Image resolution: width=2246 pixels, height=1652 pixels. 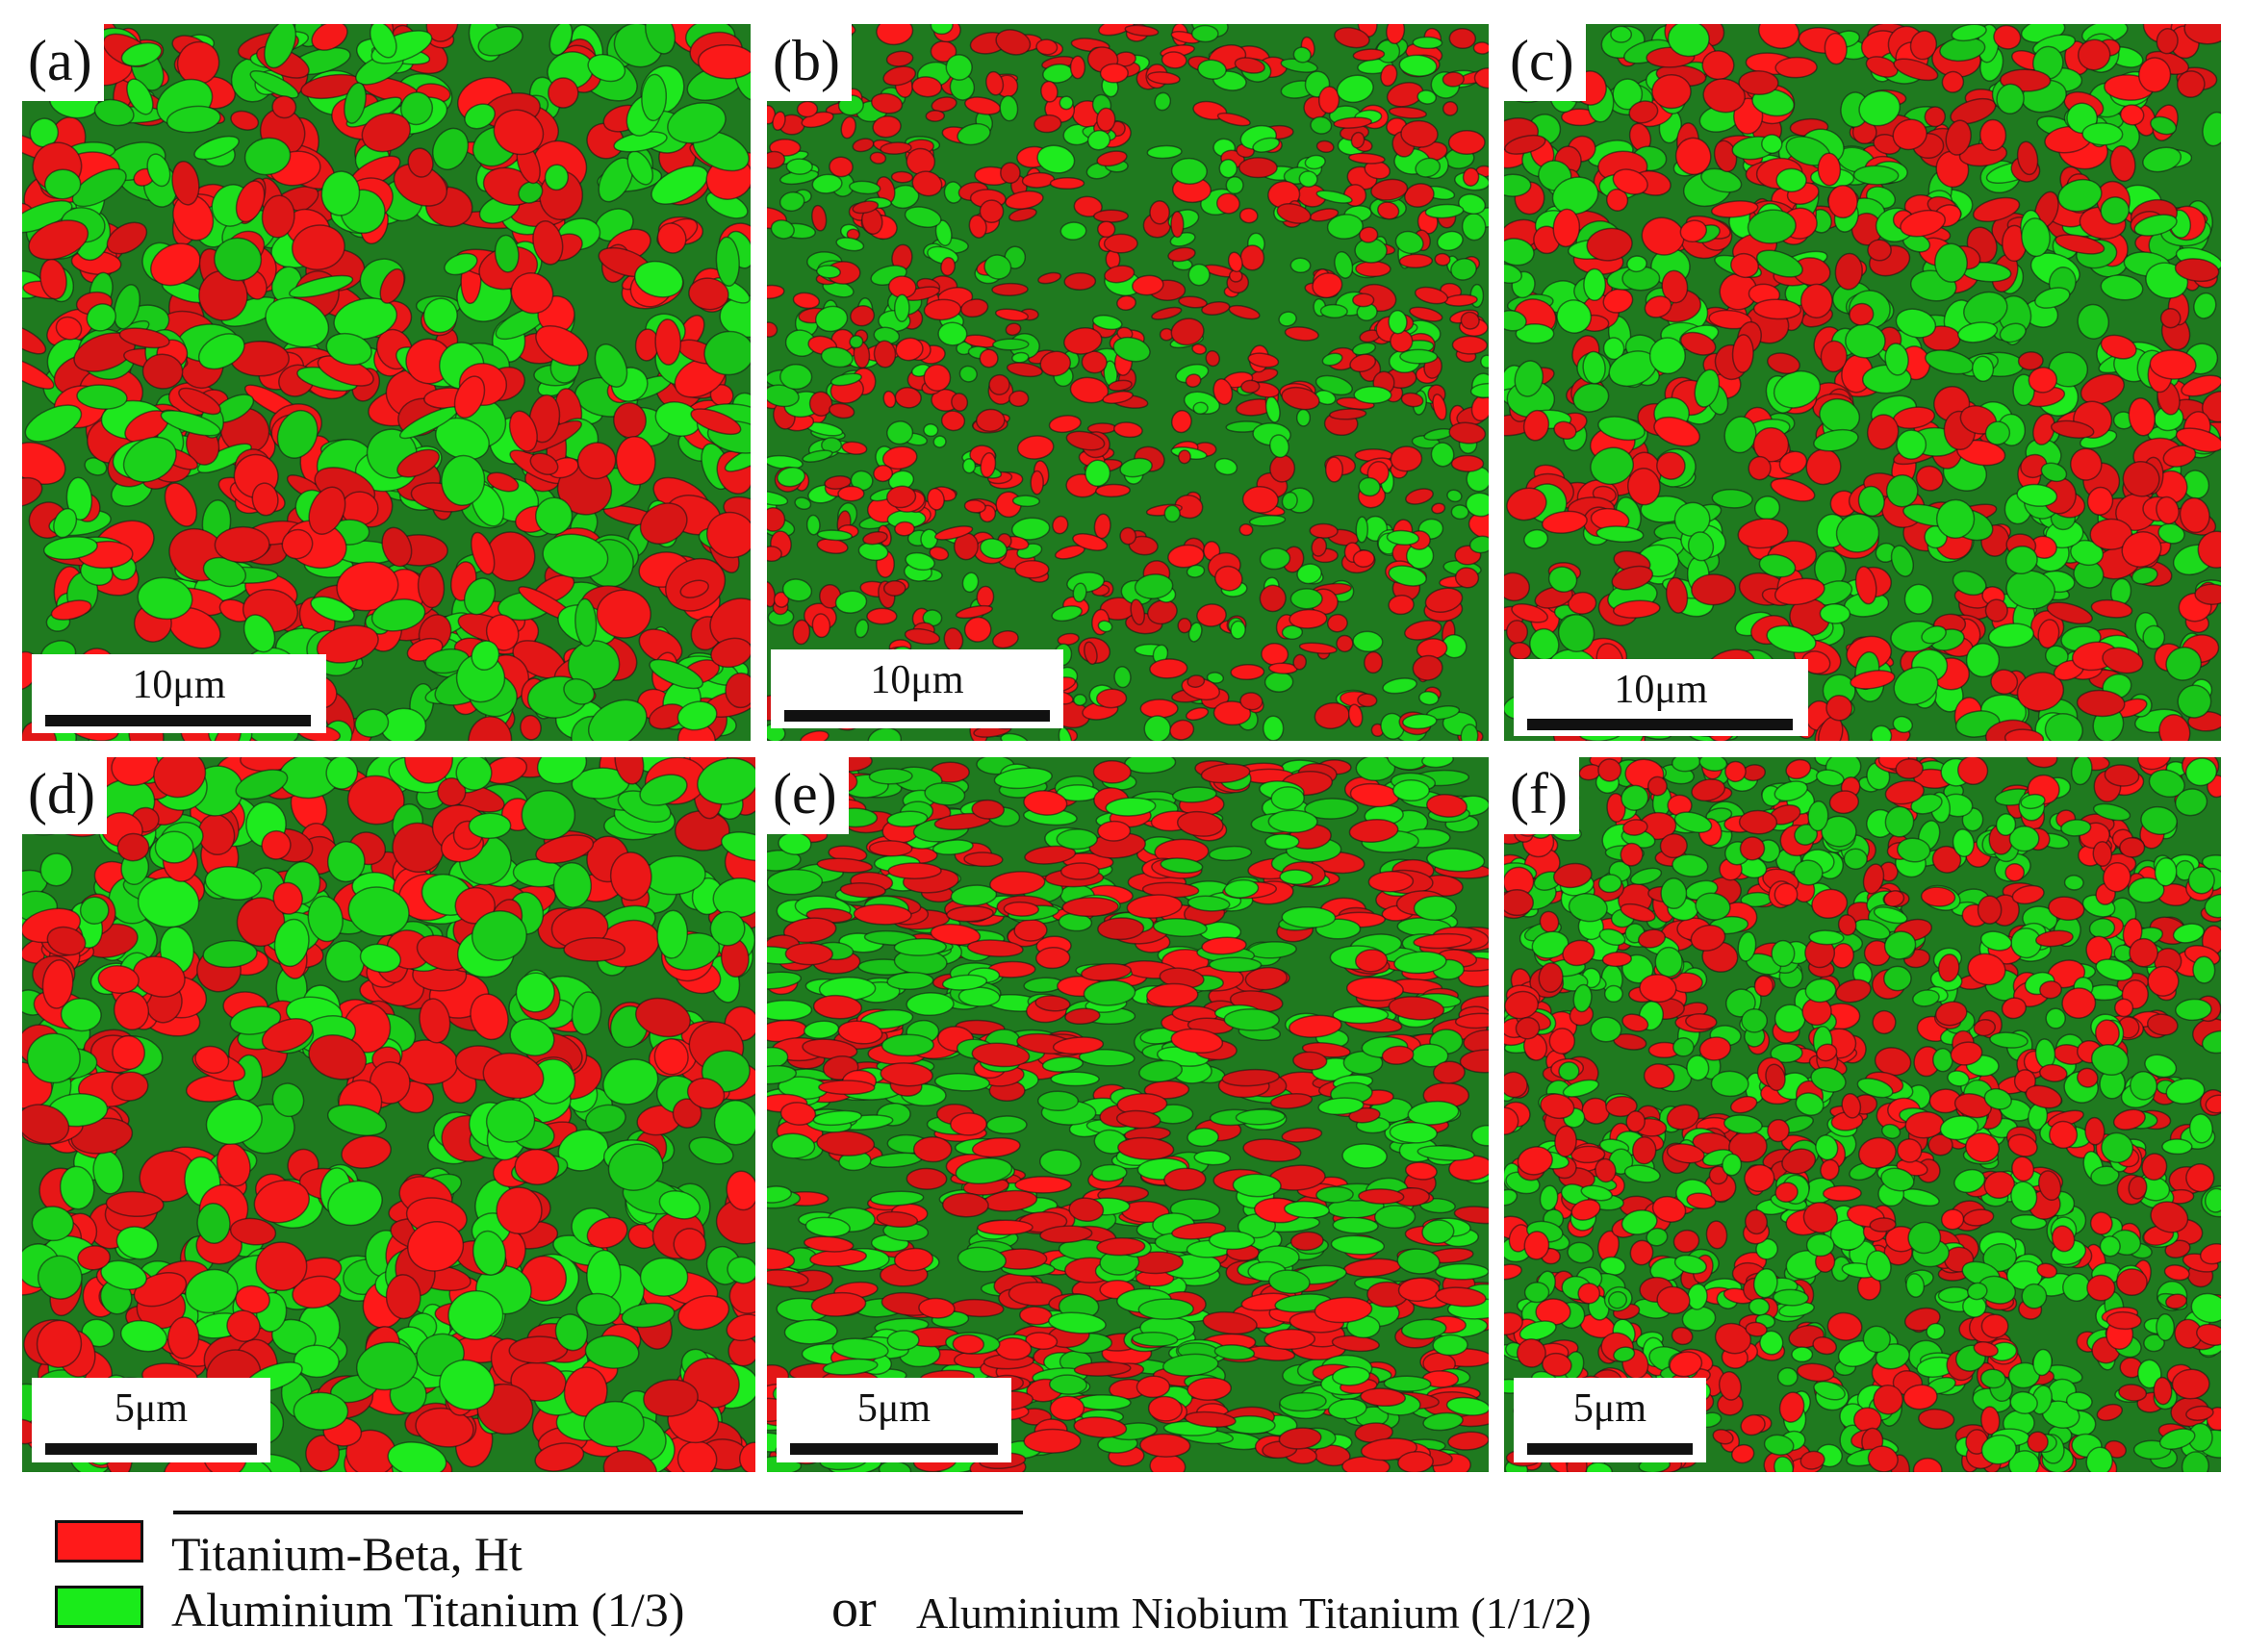 I want to click on panel-label-b: (b), so click(x=809, y=62).